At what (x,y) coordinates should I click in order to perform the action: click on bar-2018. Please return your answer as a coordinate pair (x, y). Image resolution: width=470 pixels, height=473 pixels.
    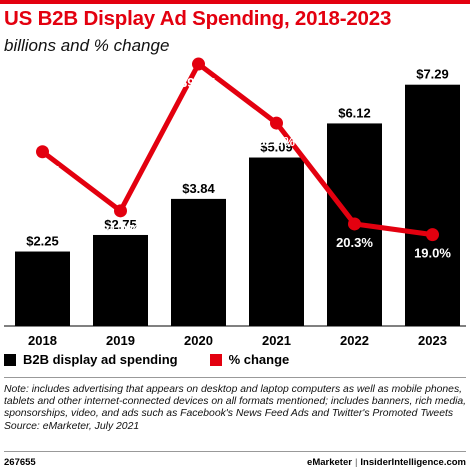
    Looking at the image, I should click on (42, 288).